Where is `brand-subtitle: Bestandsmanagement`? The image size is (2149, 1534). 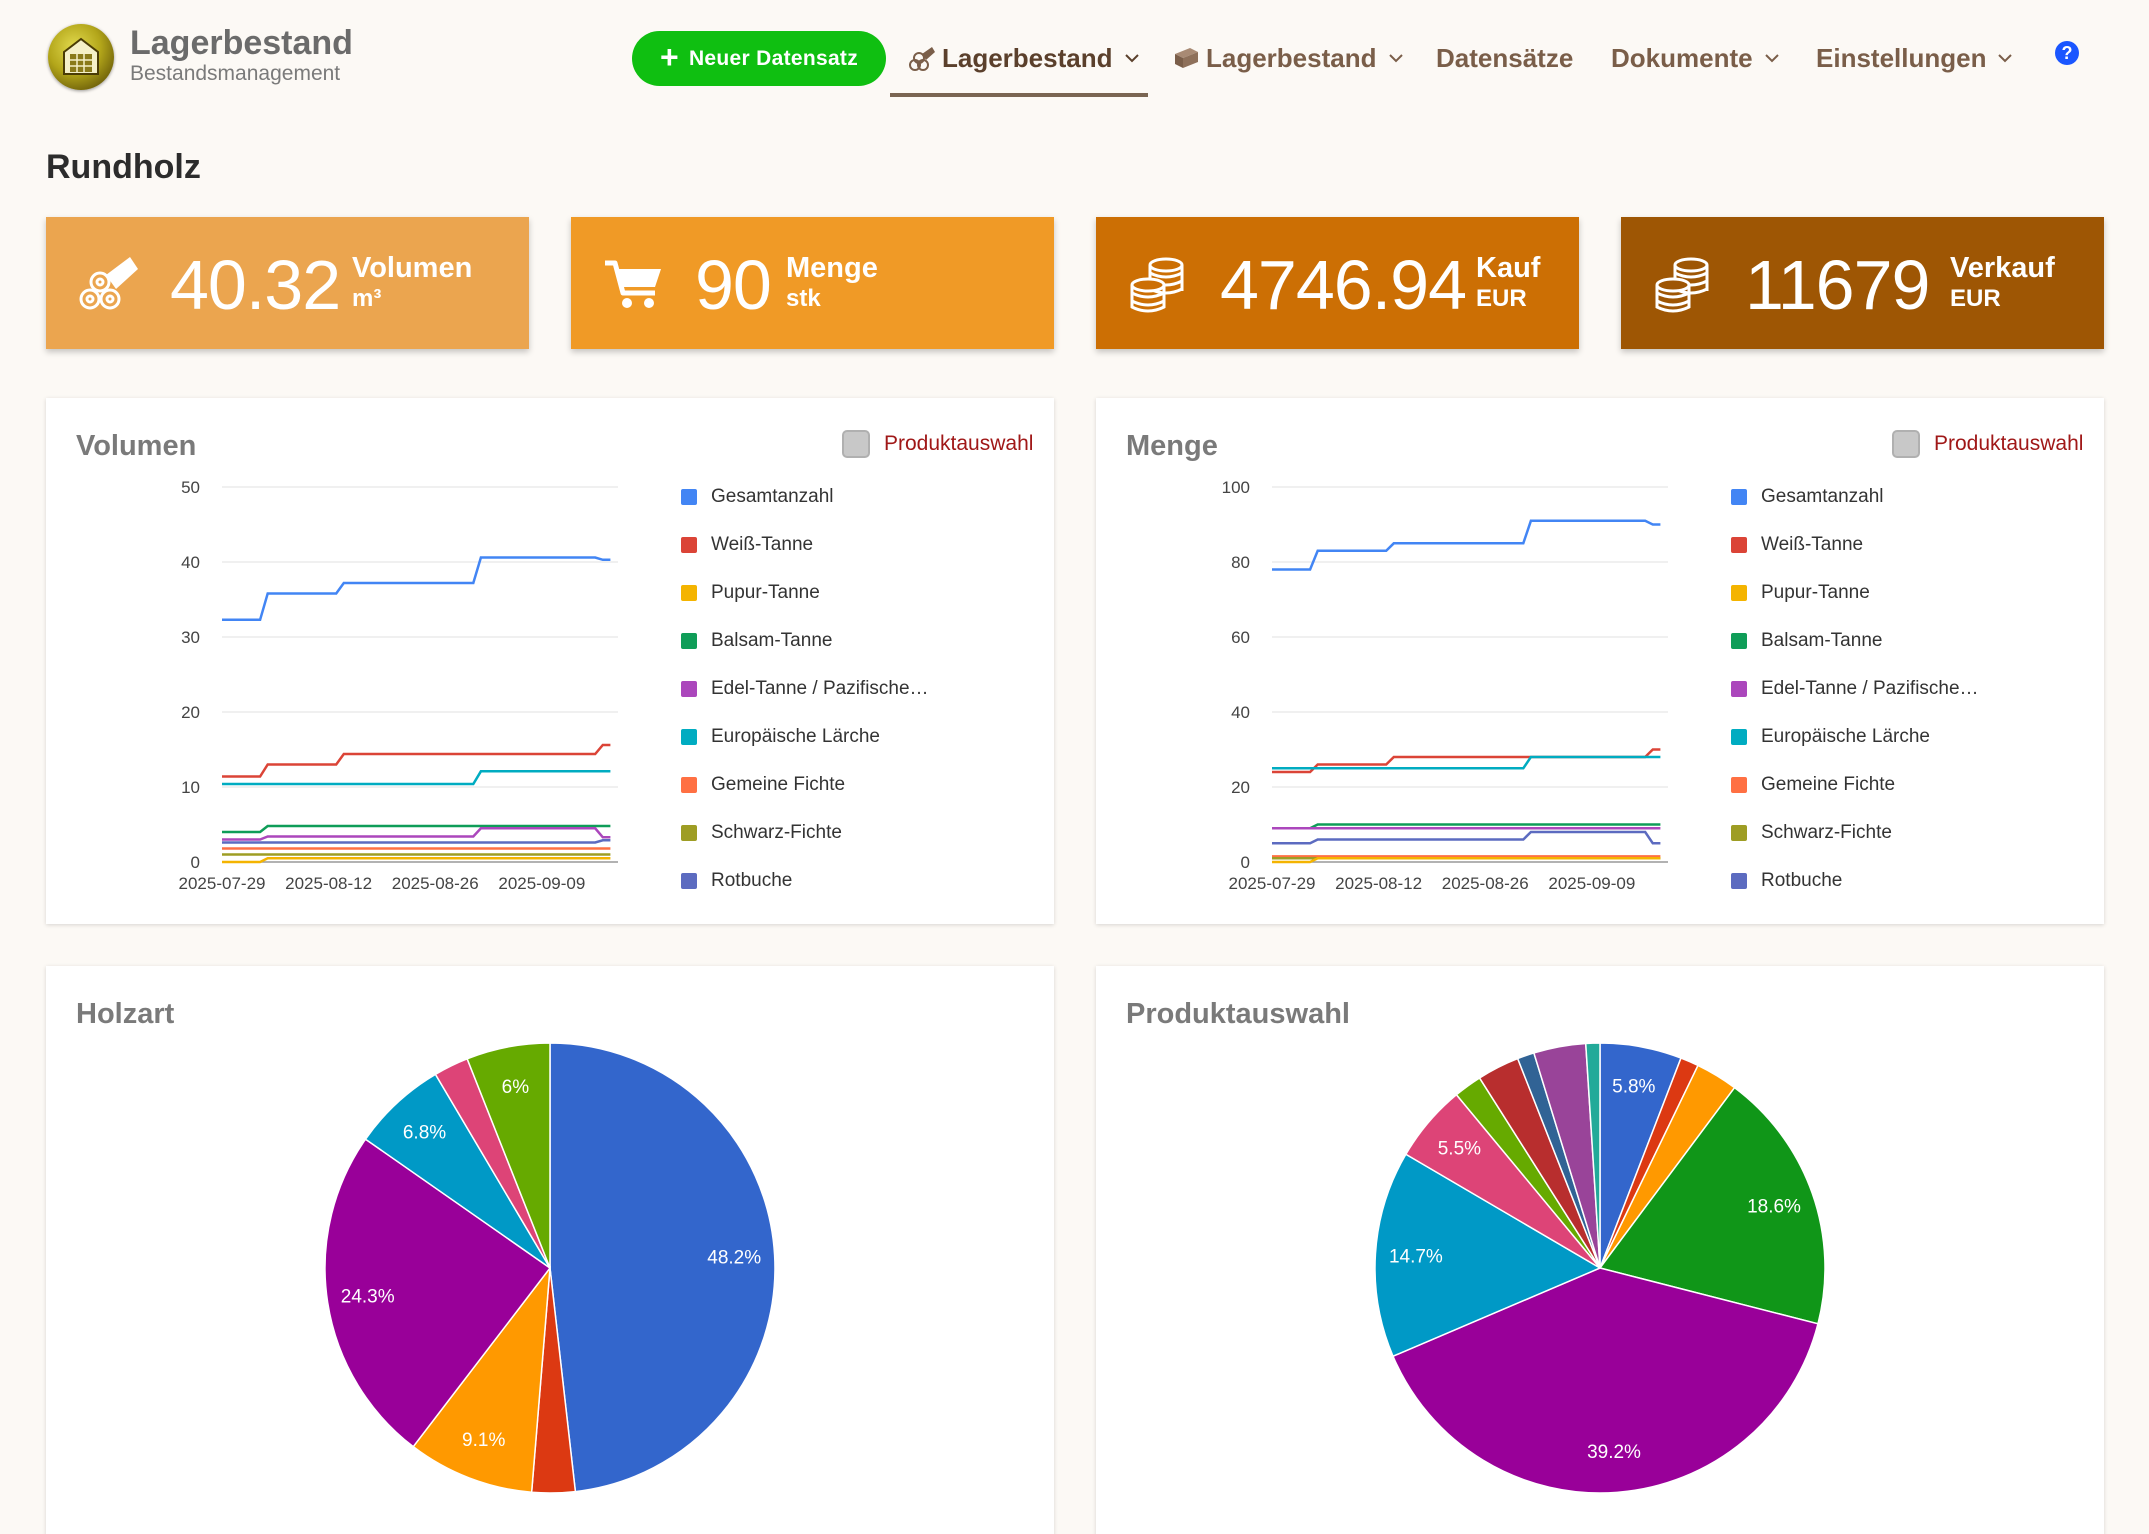 brand-subtitle: Bestandsmanagement is located at coordinates (235, 73).